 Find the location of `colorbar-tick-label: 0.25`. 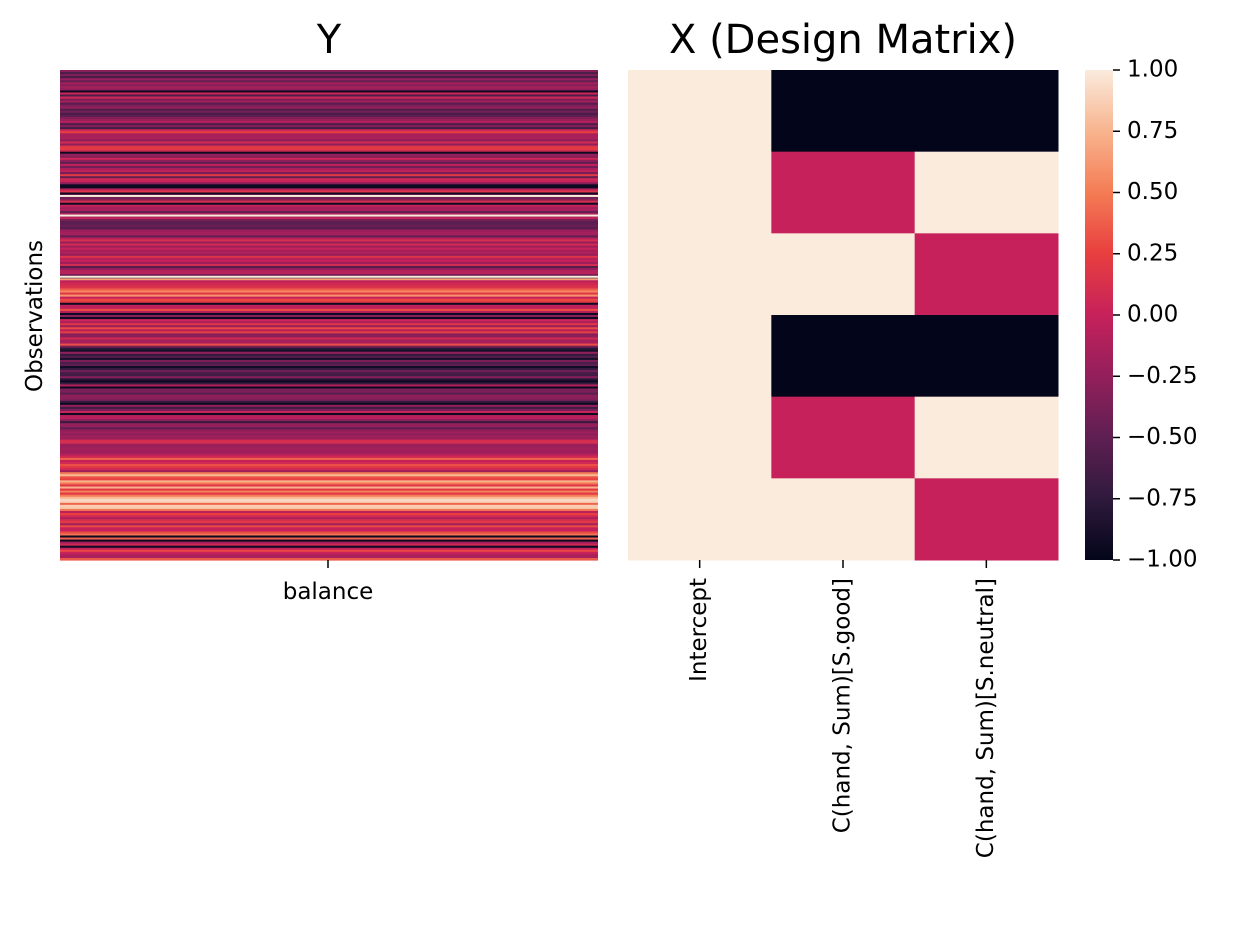

colorbar-tick-label: 0.25 is located at coordinates (1152, 253).